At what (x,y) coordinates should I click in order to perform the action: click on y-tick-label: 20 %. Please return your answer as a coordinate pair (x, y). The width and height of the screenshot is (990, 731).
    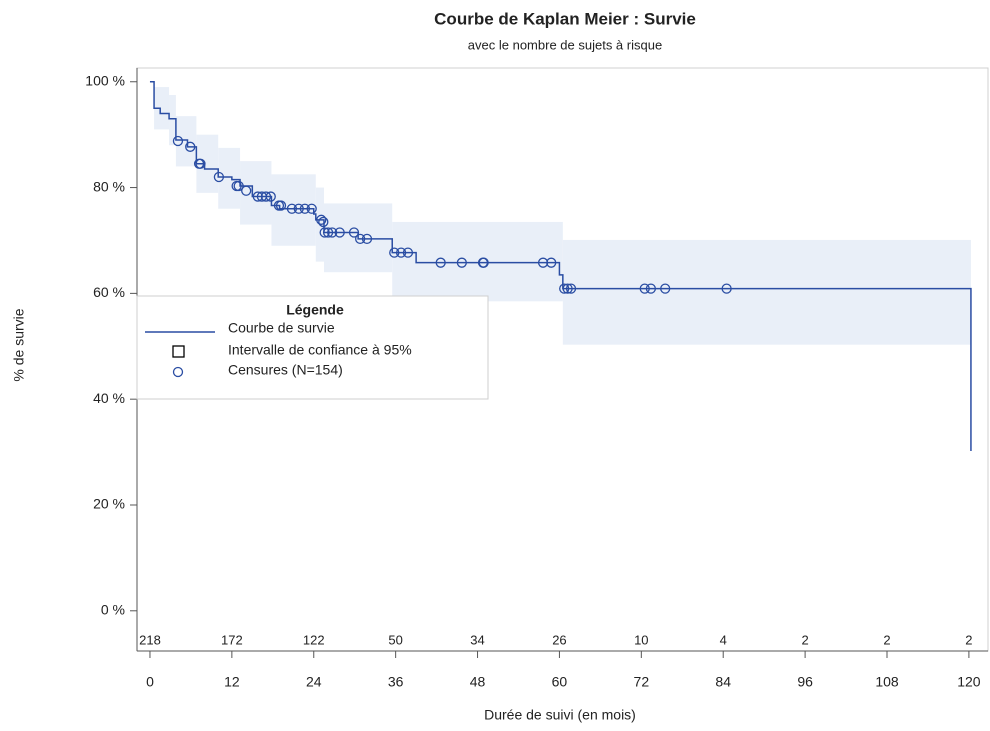
    Looking at the image, I should click on (109, 504).